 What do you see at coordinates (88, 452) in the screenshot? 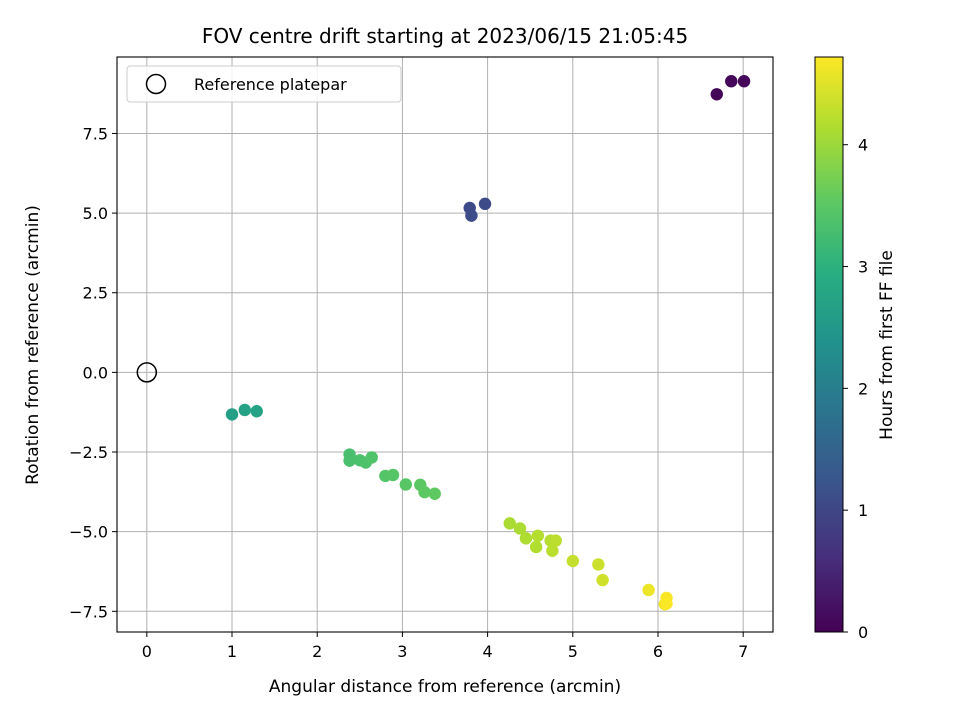
I see `y-tick-label: −2.5` at bounding box center [88, 452].